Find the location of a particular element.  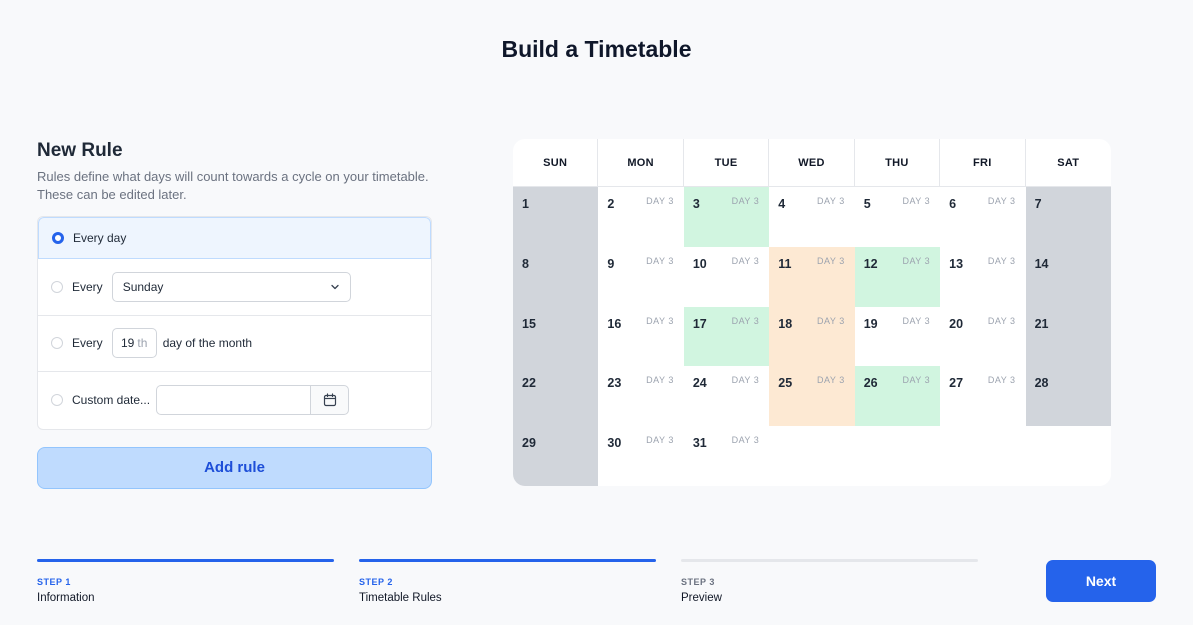

calendar-day-1: 1 is located at coordinates (556, 217).